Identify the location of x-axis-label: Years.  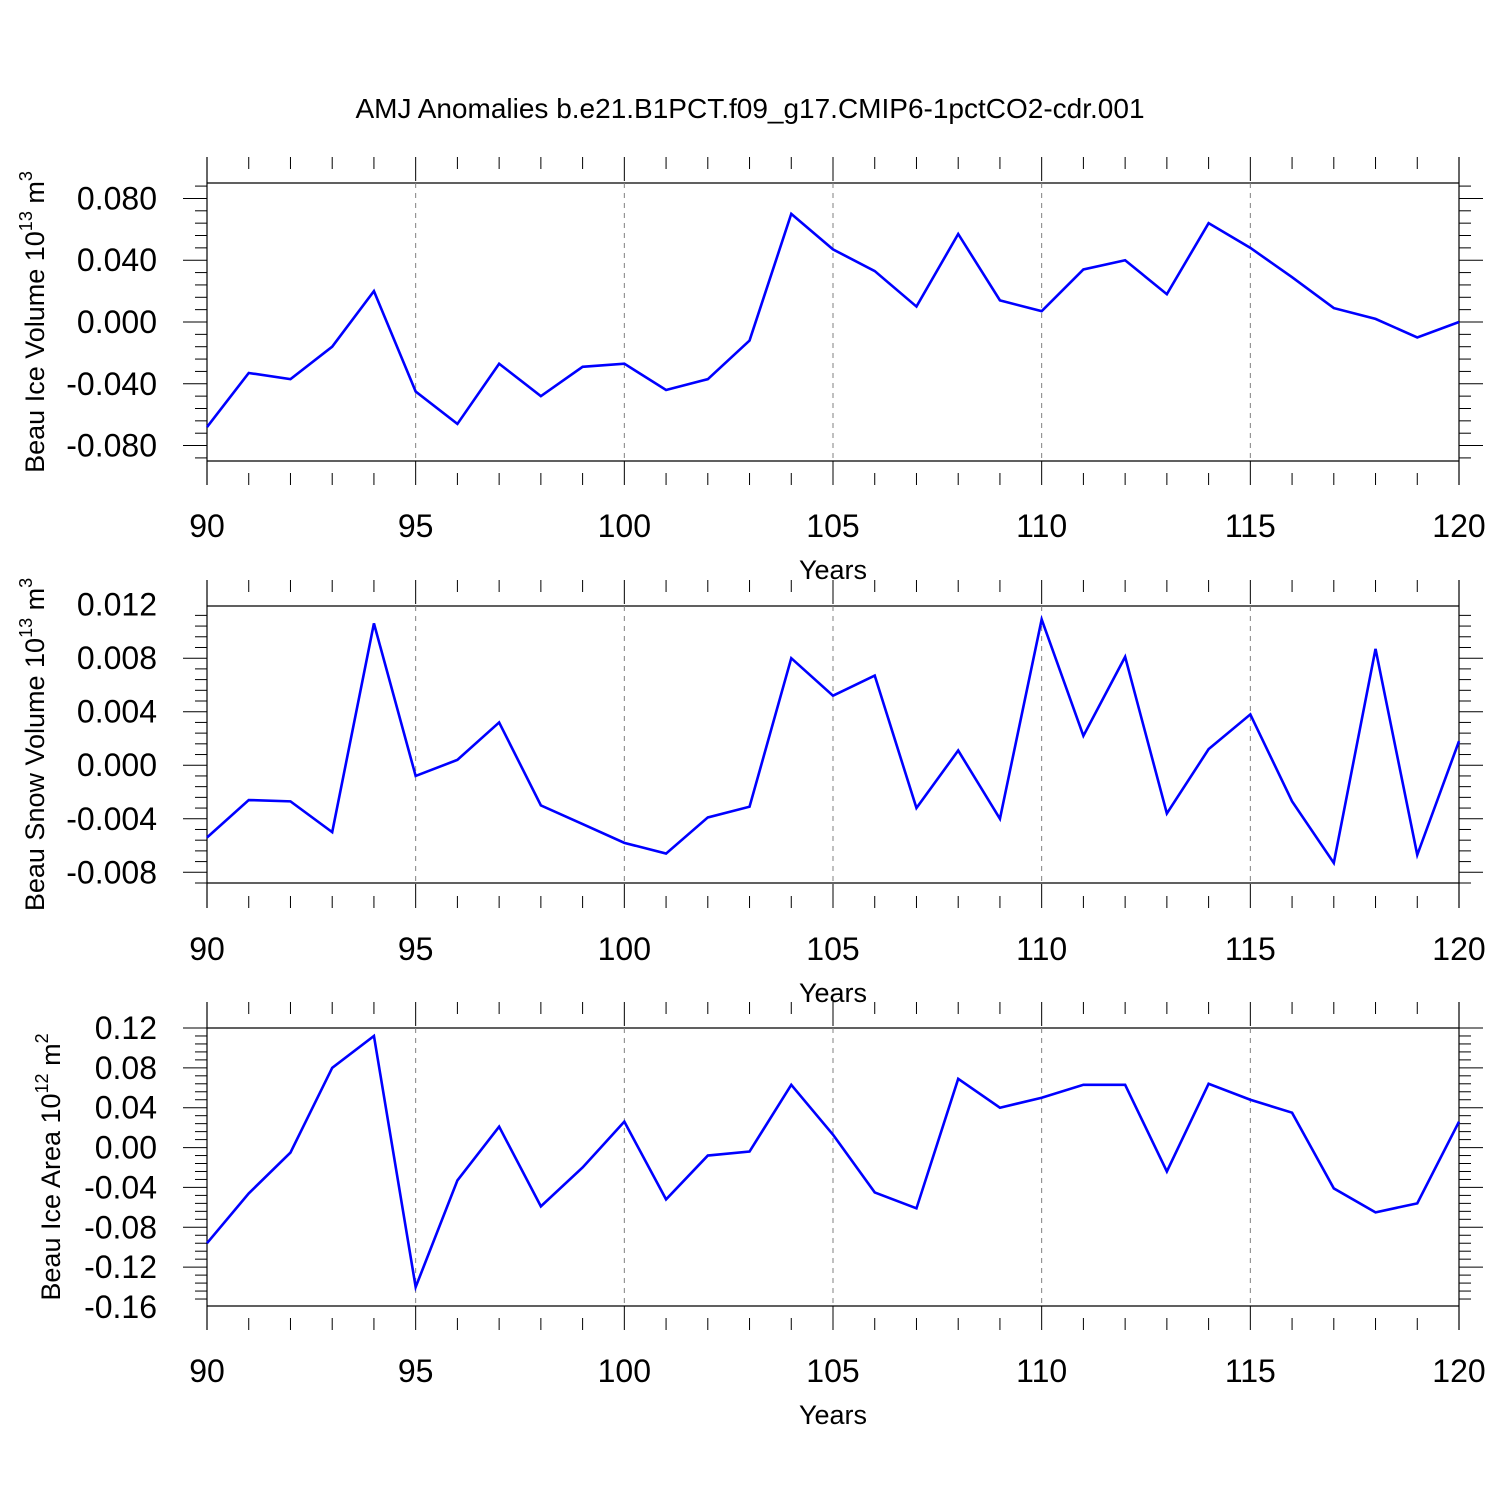
(833, 1415).